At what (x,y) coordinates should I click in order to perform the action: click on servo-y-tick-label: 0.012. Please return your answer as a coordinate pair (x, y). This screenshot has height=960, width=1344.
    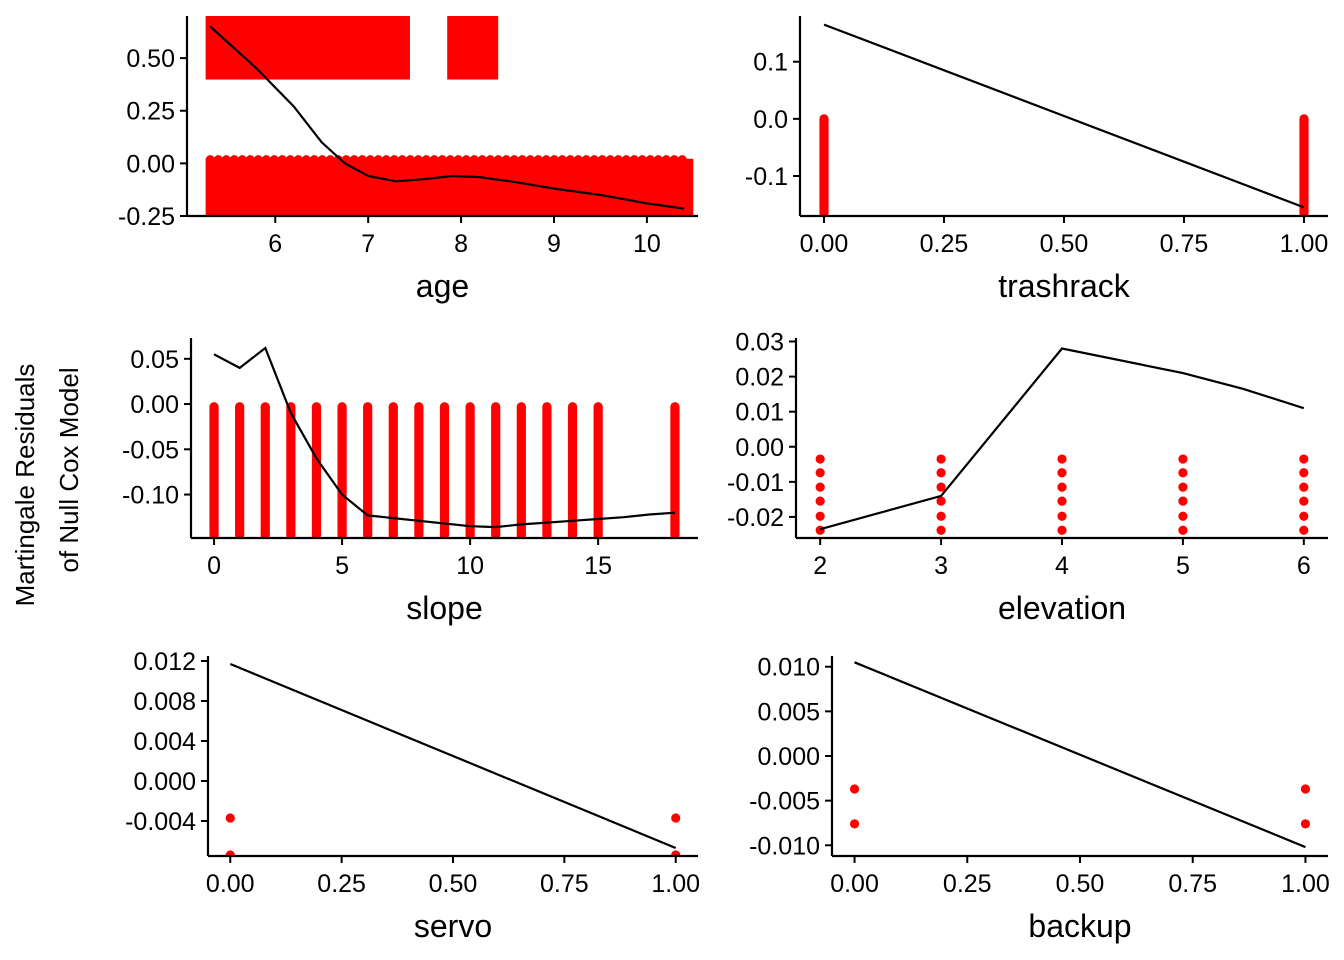
    Looking at the image, I should click on (164, 662).